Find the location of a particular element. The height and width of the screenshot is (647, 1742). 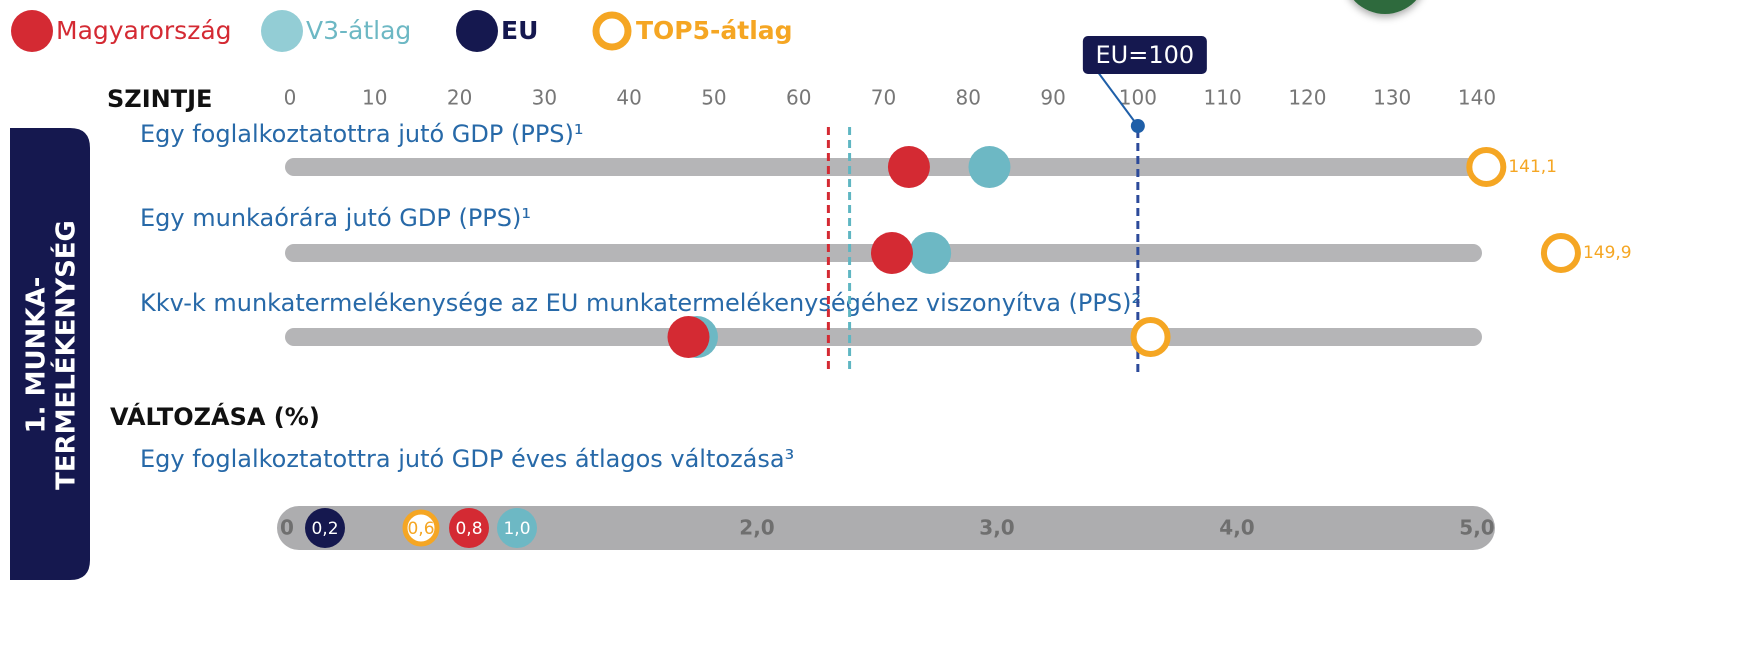

banner is located at coordinates (50, 354).